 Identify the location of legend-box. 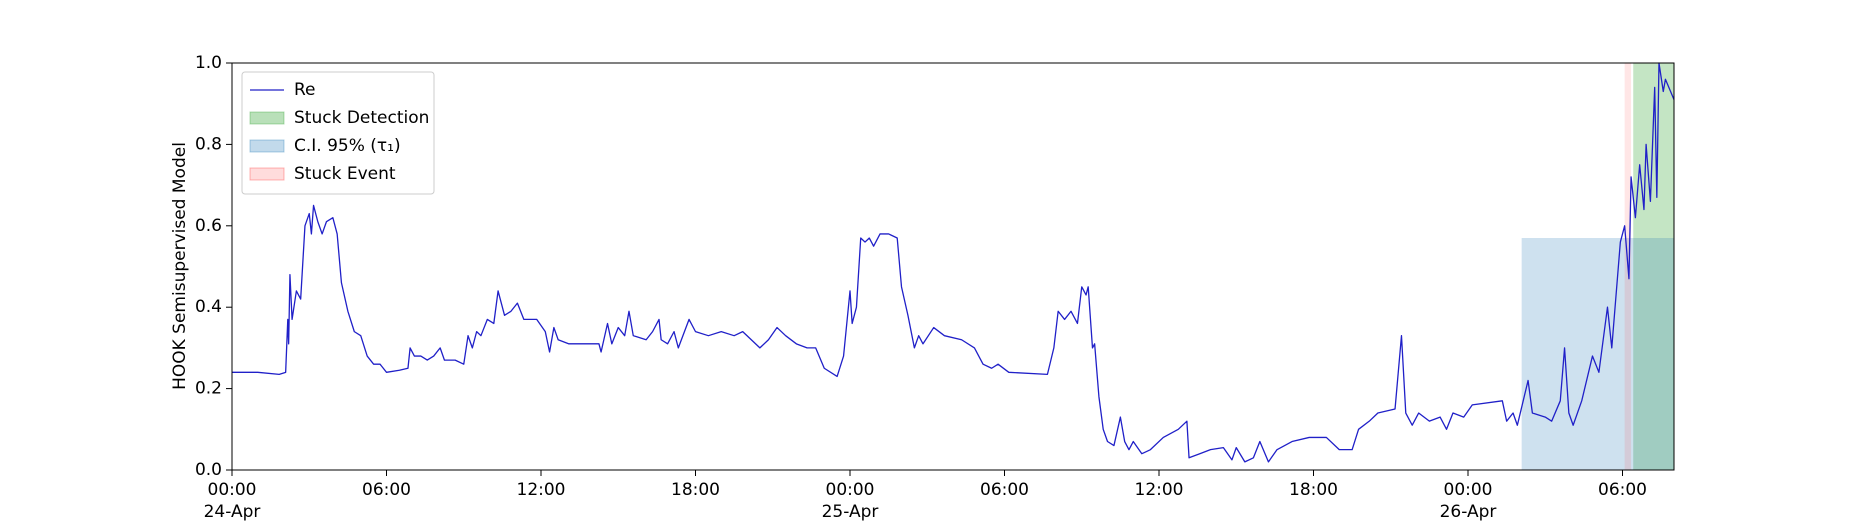
(338, 133).